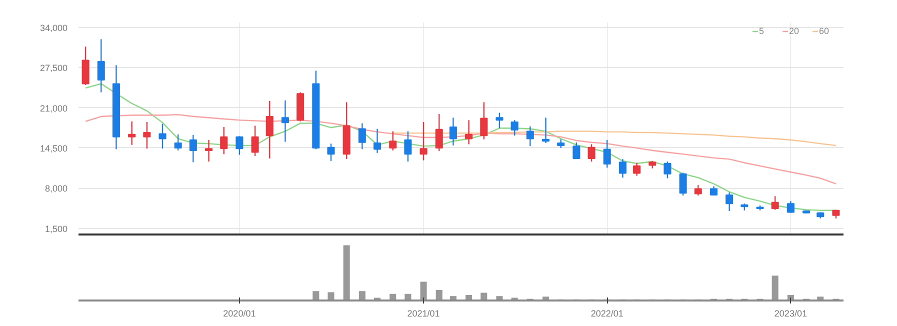 Image resolution: width=897 pixels, height=326 pixels. I want to click on x-tick-label: 2021/01, so click(423, 313).